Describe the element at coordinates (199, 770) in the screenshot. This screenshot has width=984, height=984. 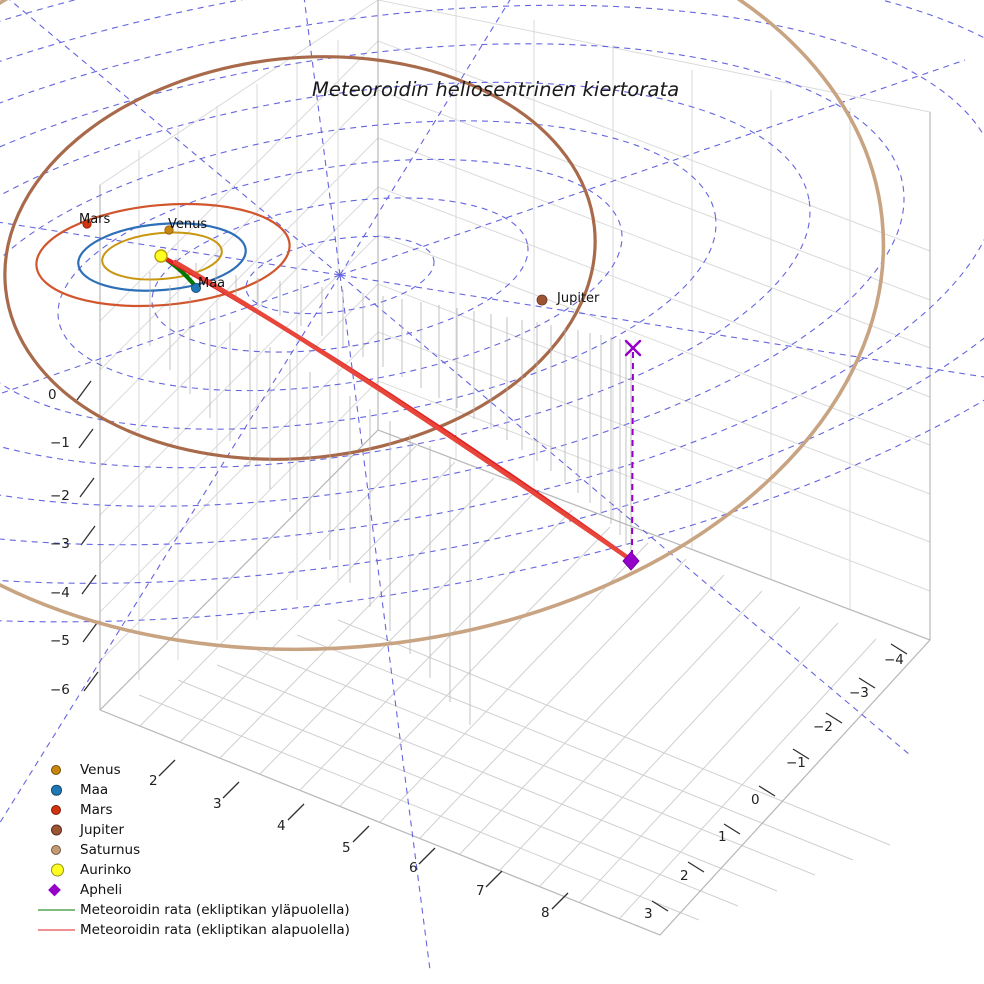
I see `legend-item-venus: Venus` at that location.